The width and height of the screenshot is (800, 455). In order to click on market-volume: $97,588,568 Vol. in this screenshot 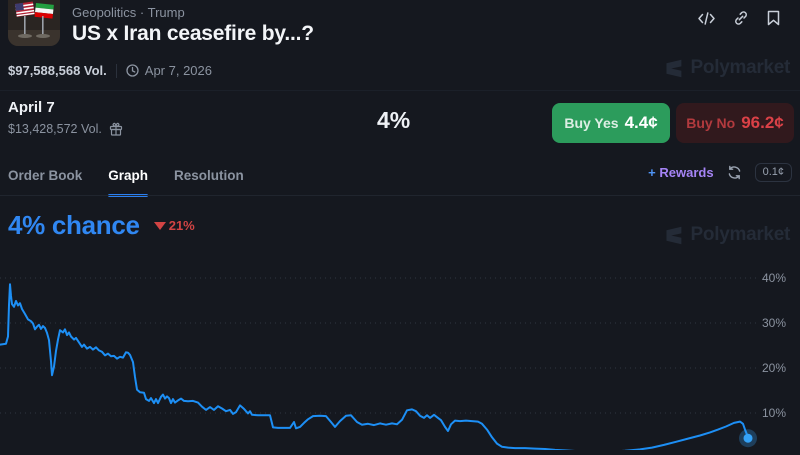, I will do `click(57, 70)`.